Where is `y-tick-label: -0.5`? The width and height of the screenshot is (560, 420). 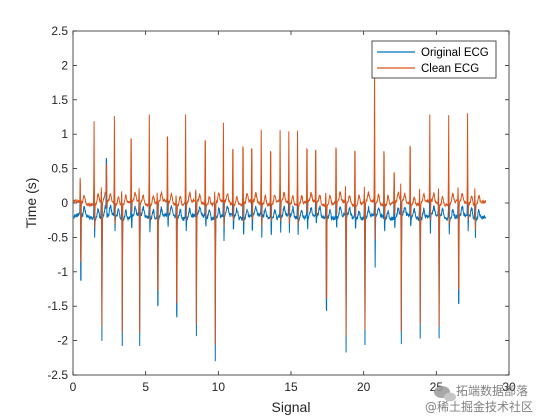 y-tick-label: -0.5 is located at coordinates (57, 237).